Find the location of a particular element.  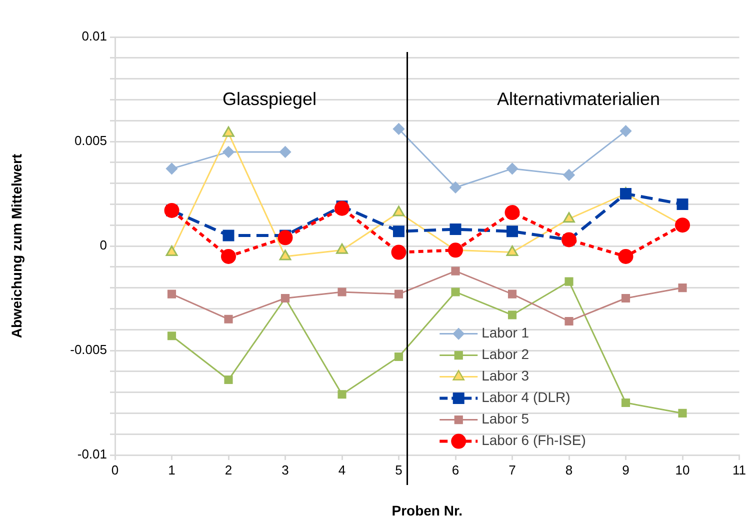

x-tick-label: 10 is located at coordinates (682, 470).